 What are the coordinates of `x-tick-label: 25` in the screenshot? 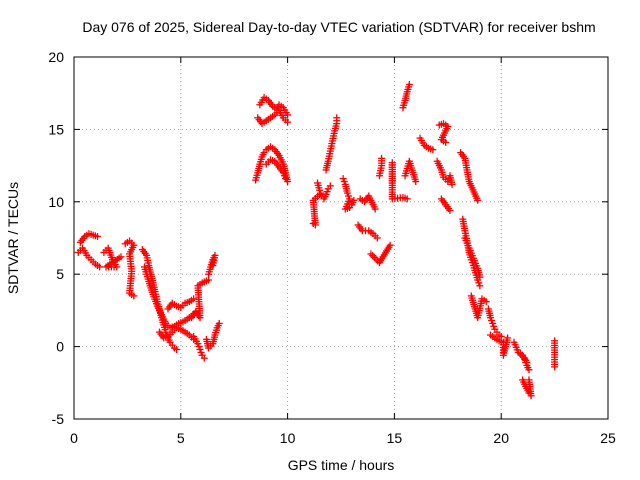 It's located at (608, 438).